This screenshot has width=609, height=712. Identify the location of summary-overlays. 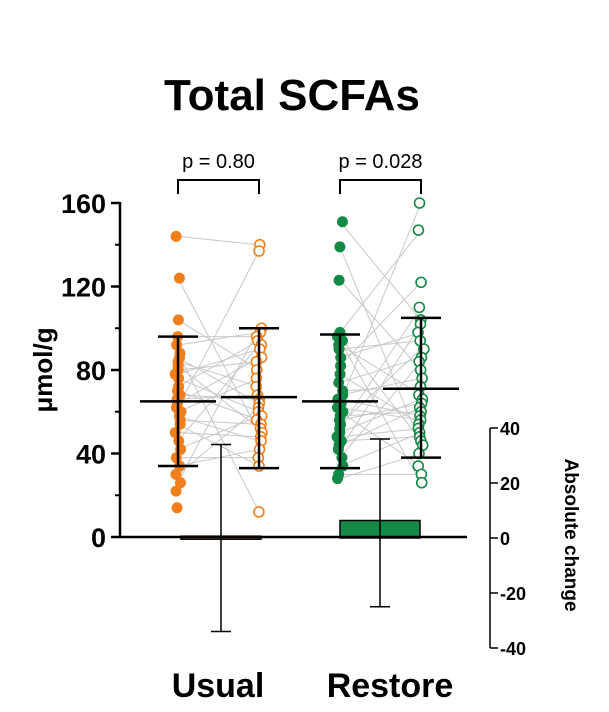
(299, 393).